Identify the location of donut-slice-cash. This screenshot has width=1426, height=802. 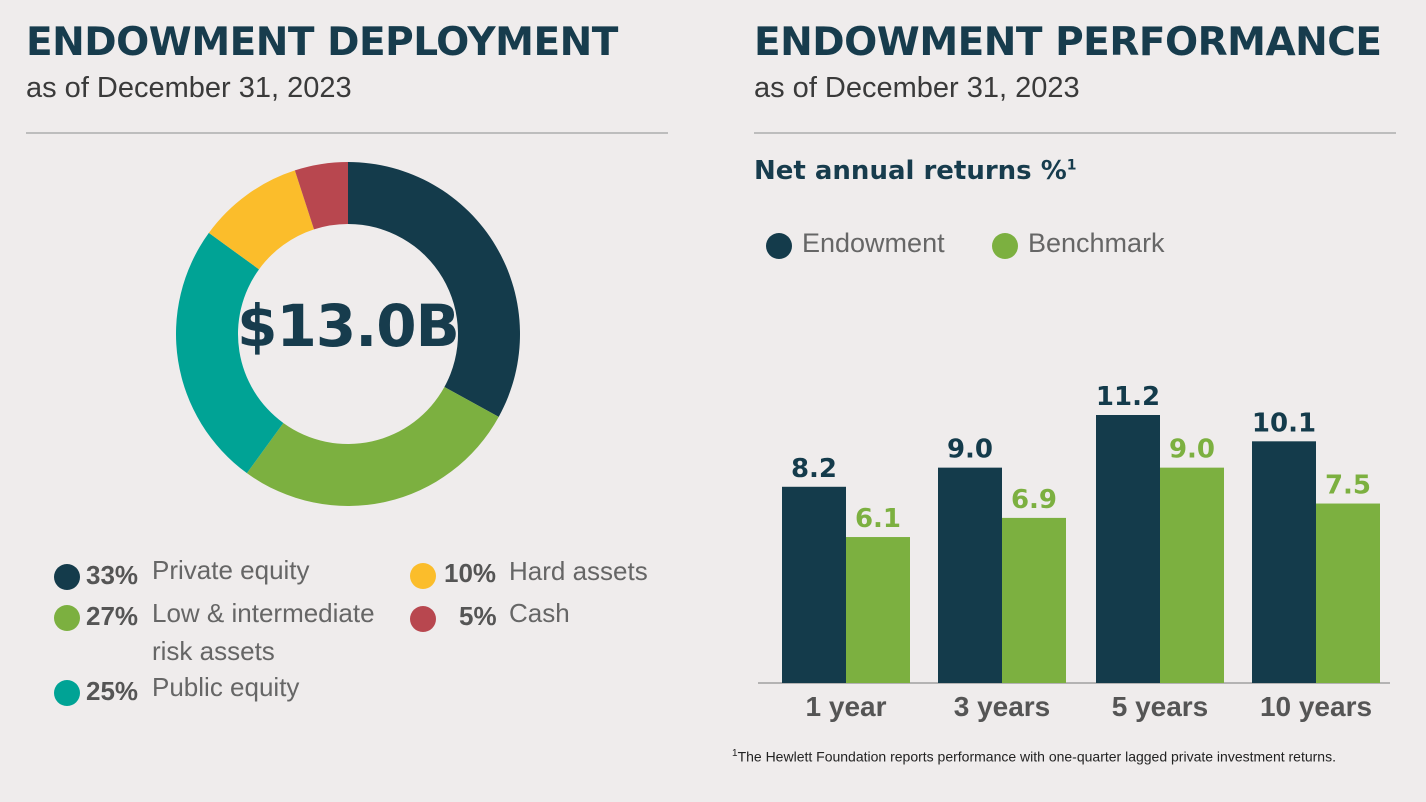
(321, 196).